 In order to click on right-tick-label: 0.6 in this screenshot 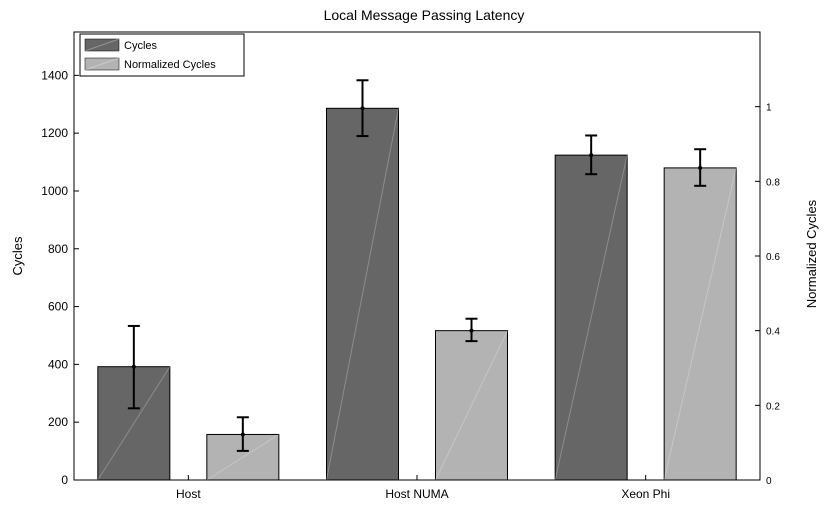, I will do `click(773, 257)`.